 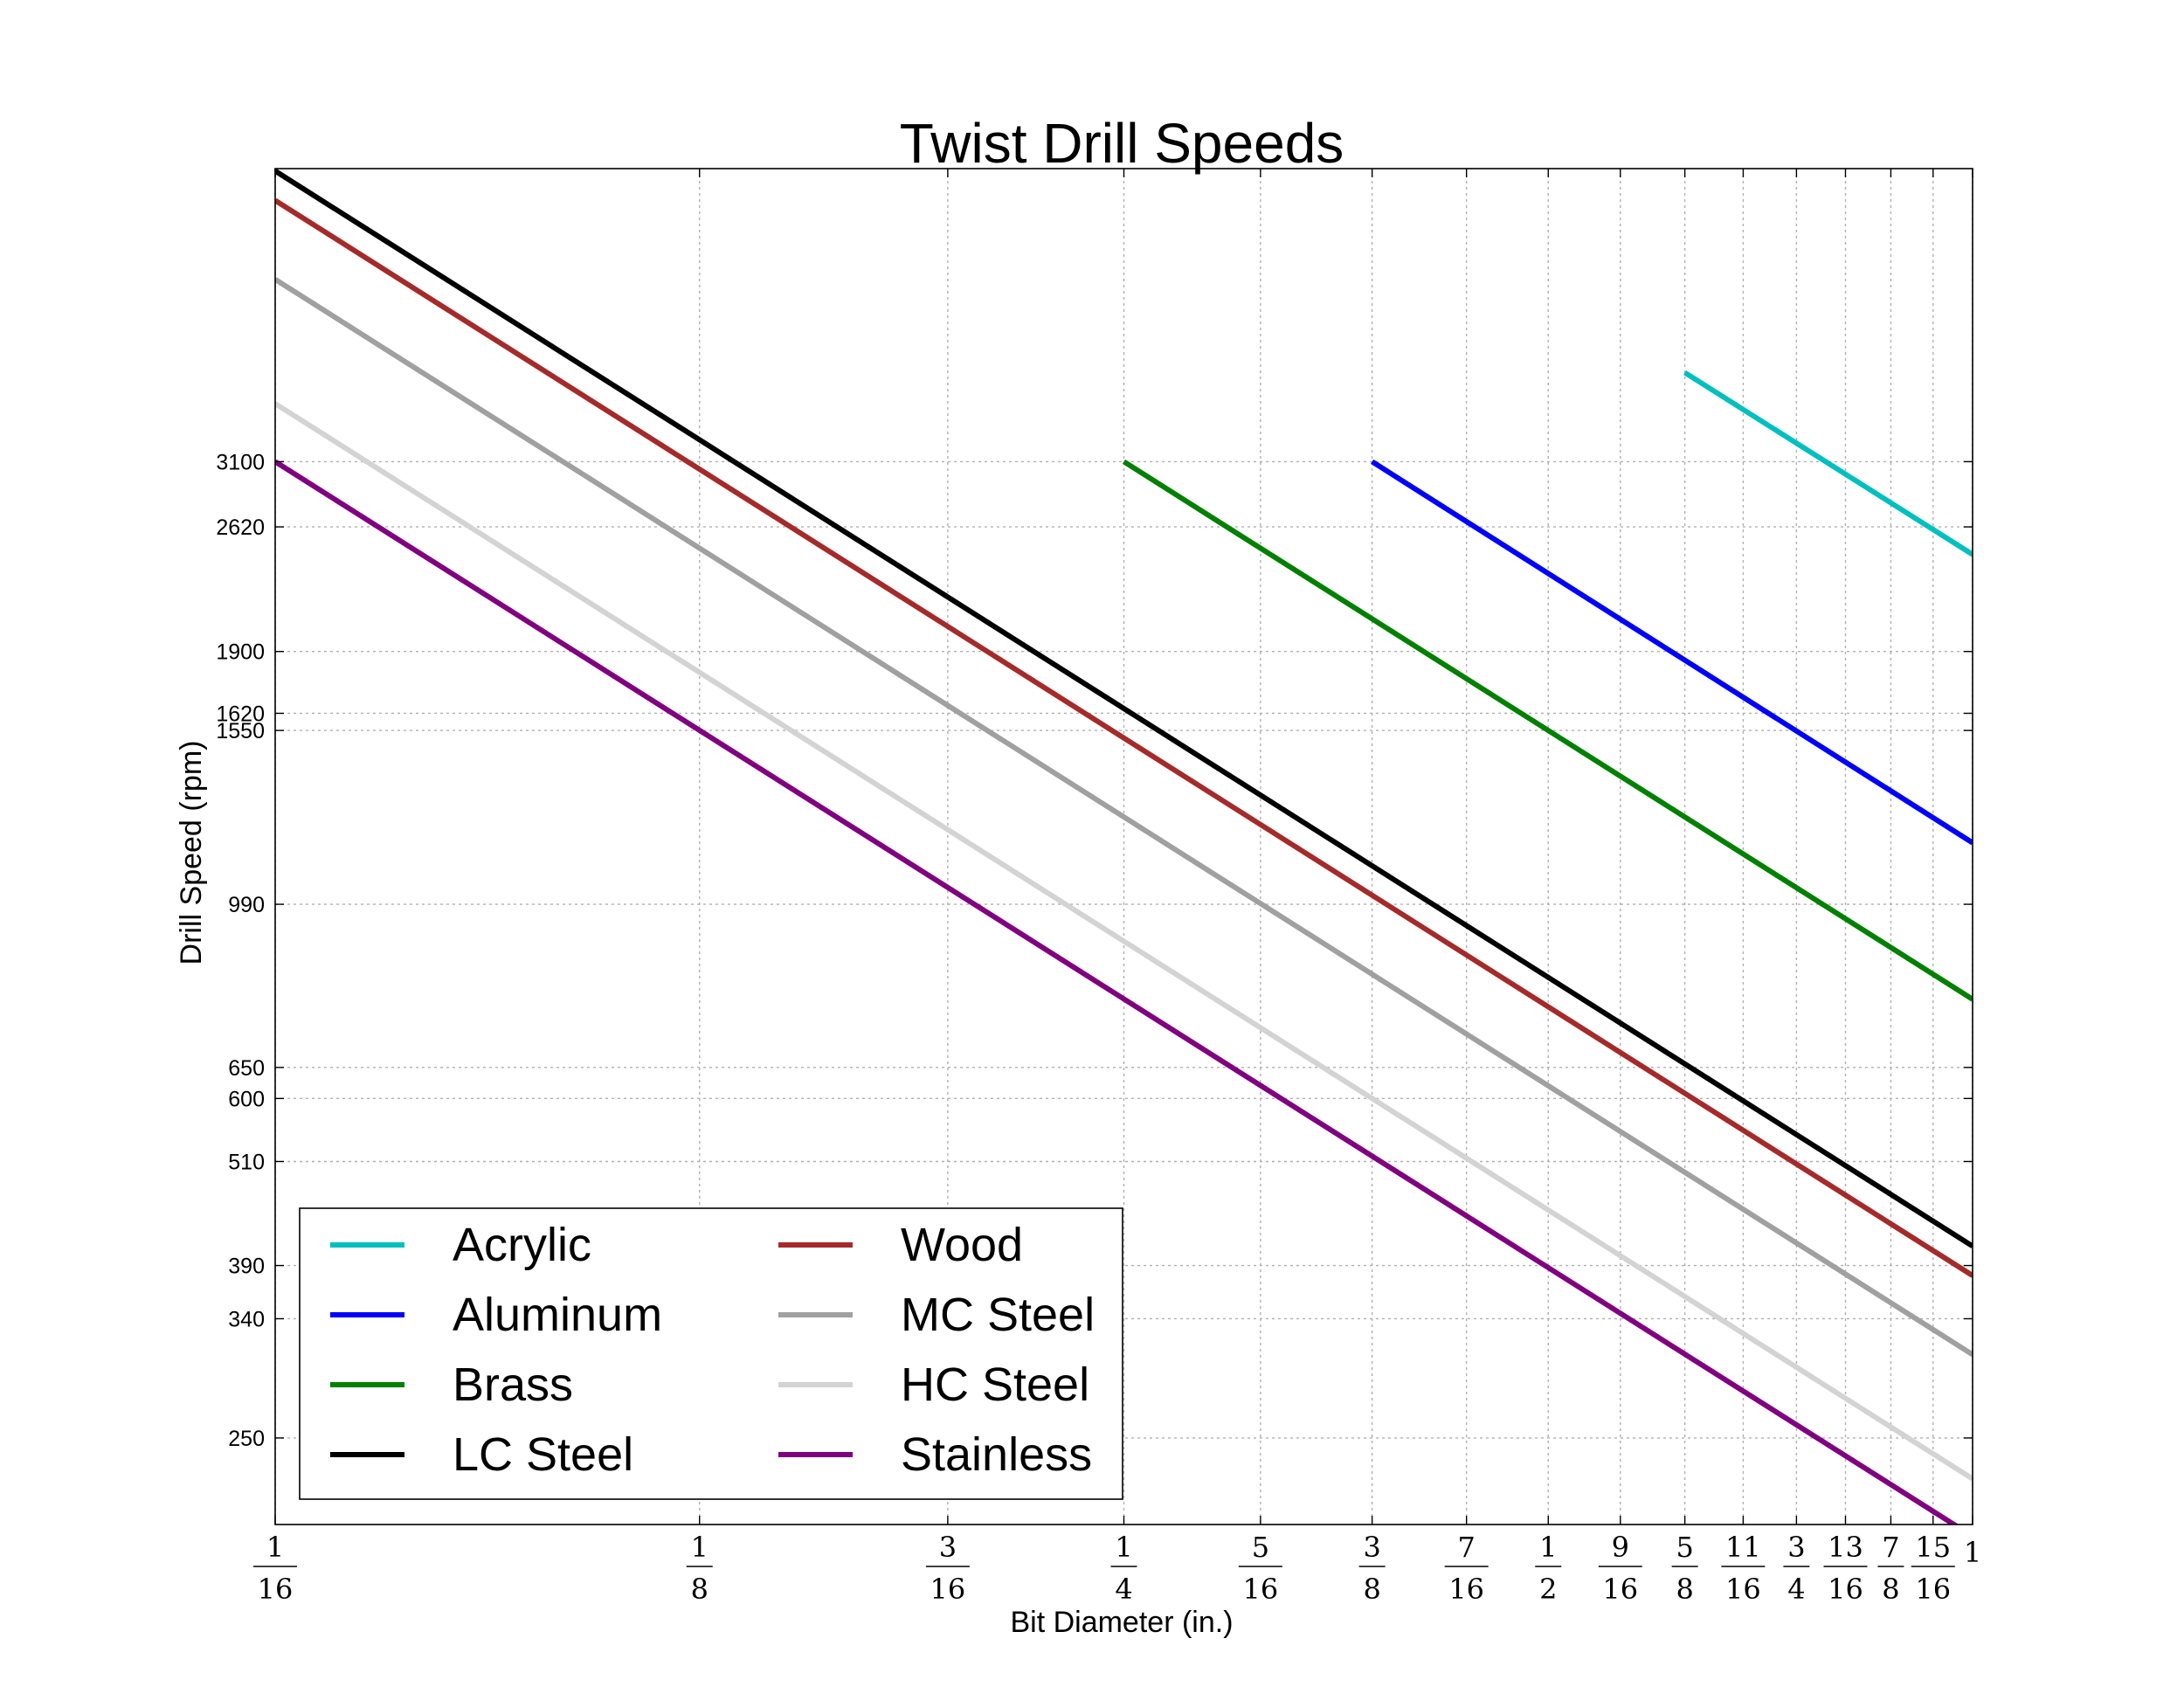 What do you see at coordinates (962, 1245) in the screenshot?
I see `legend-entry-label: Wood` at bounding box center [962, 1245].